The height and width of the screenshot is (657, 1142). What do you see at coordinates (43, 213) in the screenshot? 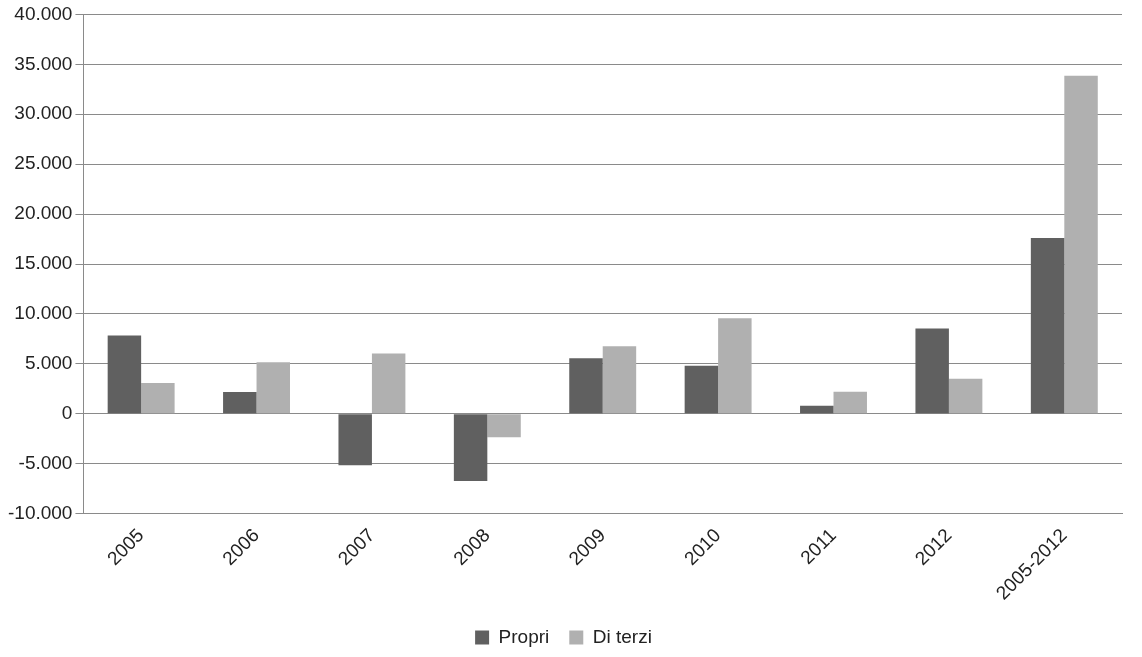
I see `y-tick-label: 20.000` at bounding box center [43, 213].